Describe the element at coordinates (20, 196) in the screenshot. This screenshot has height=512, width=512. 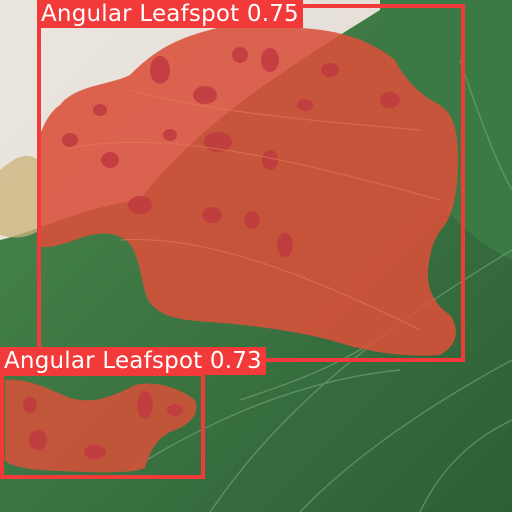
I see `dry-leaf-edge` at that location.